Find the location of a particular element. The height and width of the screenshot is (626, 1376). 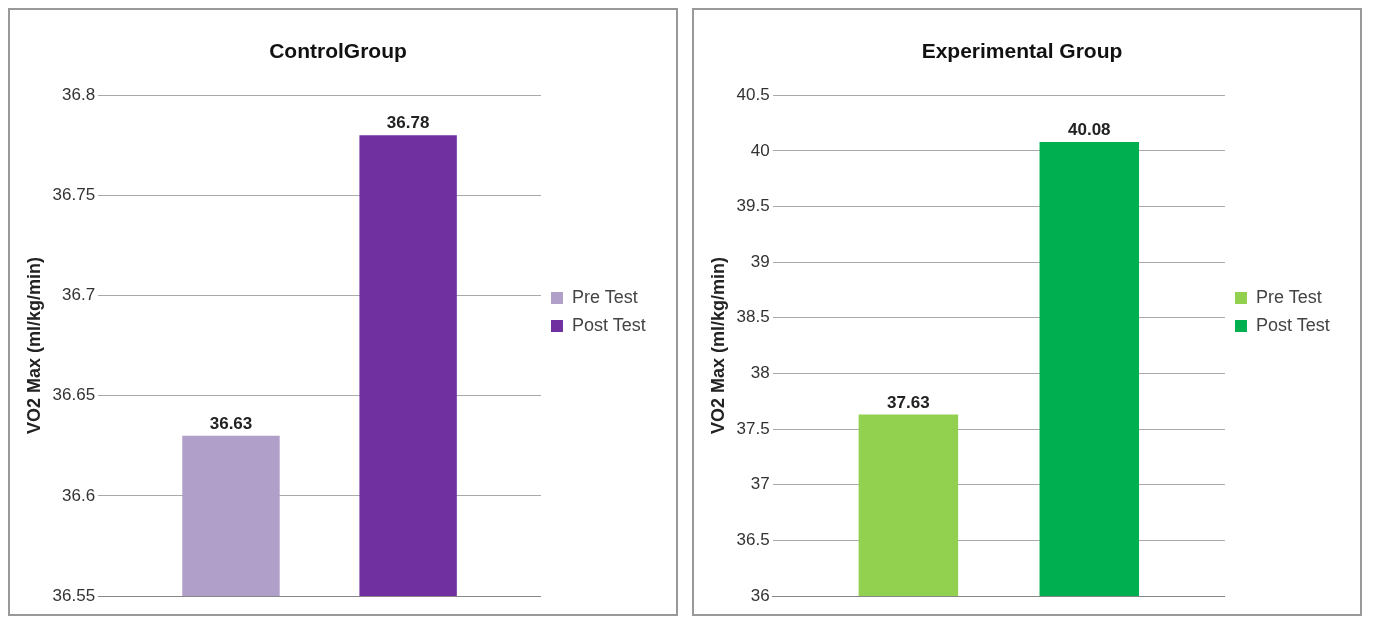

y-tick-label: 36.65 is located at coordinates (74, 395).